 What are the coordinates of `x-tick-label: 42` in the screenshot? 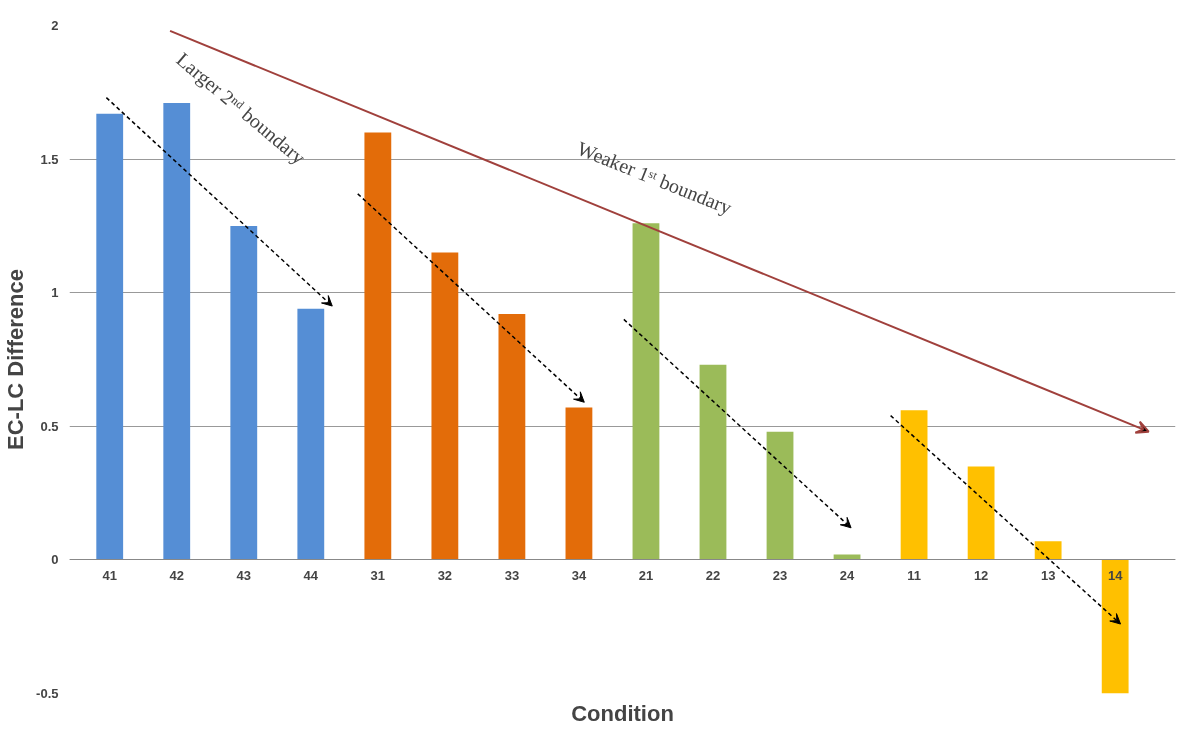 It's located at (176, 575).